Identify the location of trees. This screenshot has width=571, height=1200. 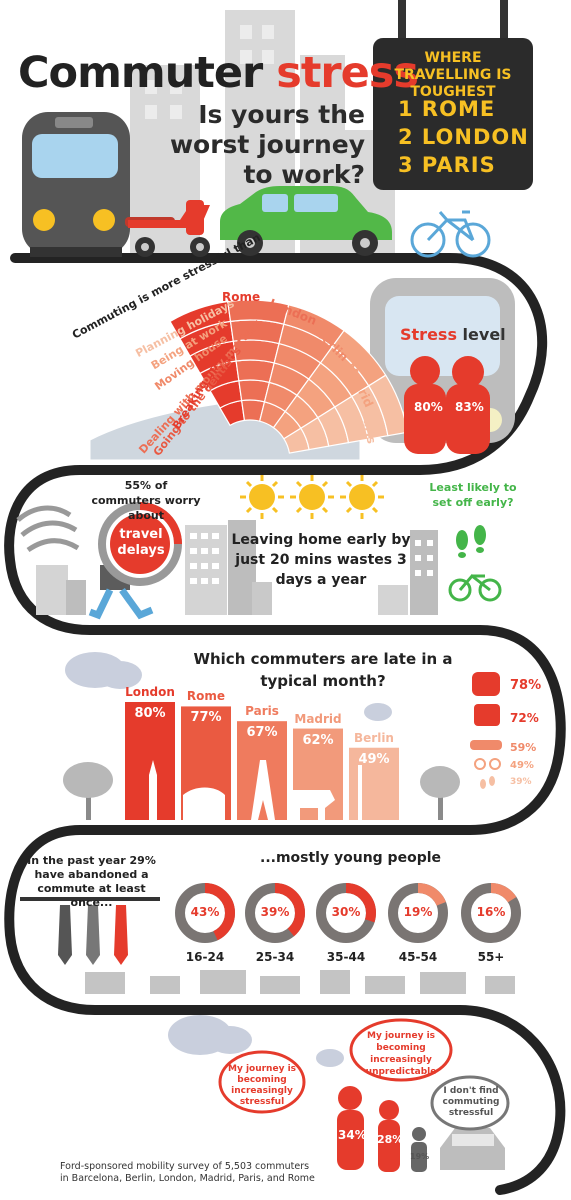
(261, 791).